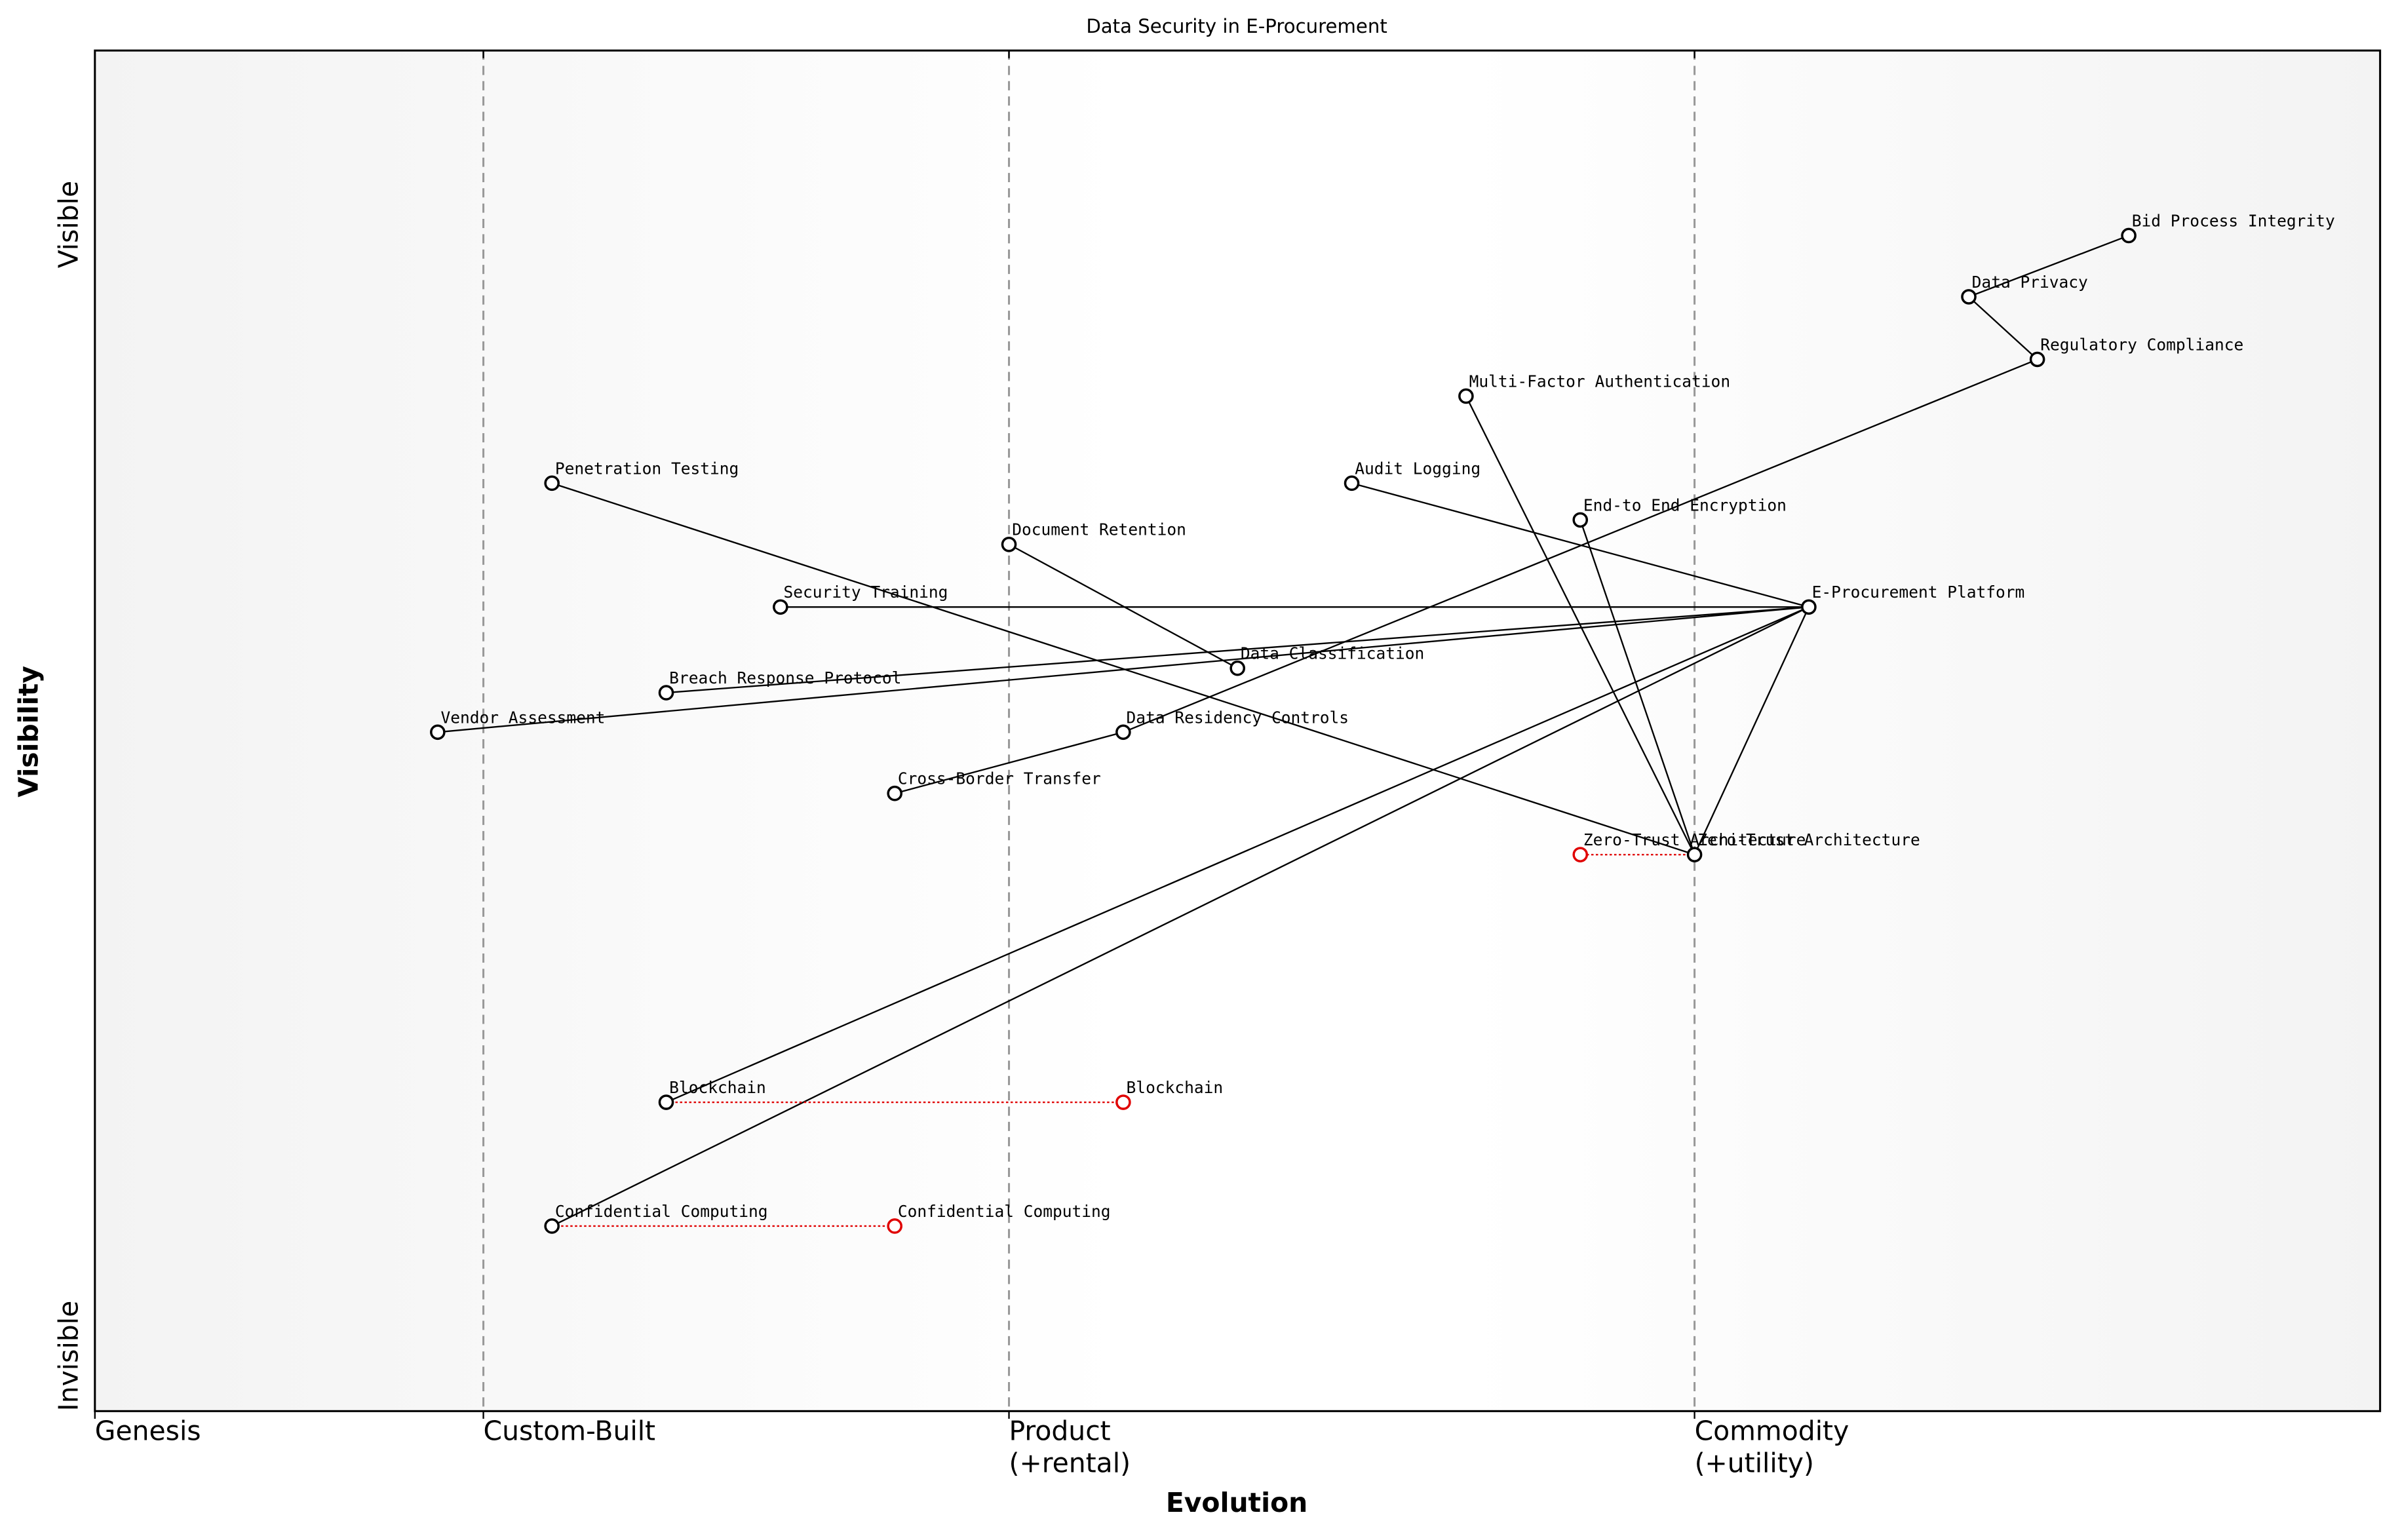  Describe the element at coordinates (1418, 468) in the screenshot. I see `component-label: Audit Logging` at that location.